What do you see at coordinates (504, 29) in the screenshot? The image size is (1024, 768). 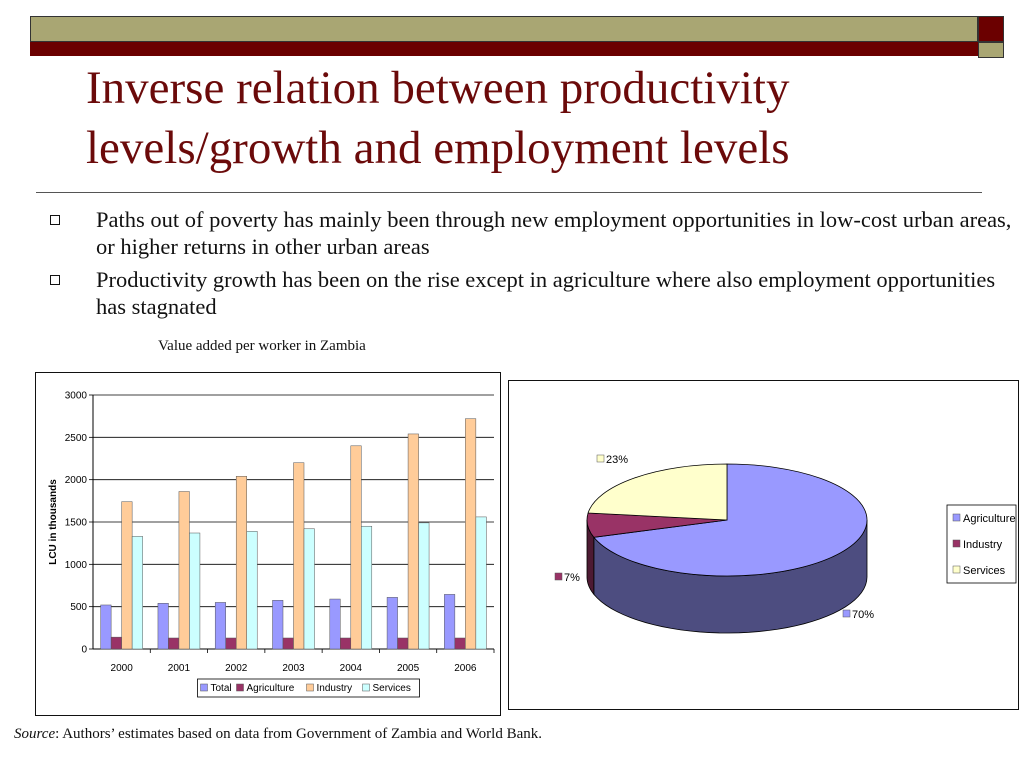 I see `header-bar` at bounding box center [504, 29].